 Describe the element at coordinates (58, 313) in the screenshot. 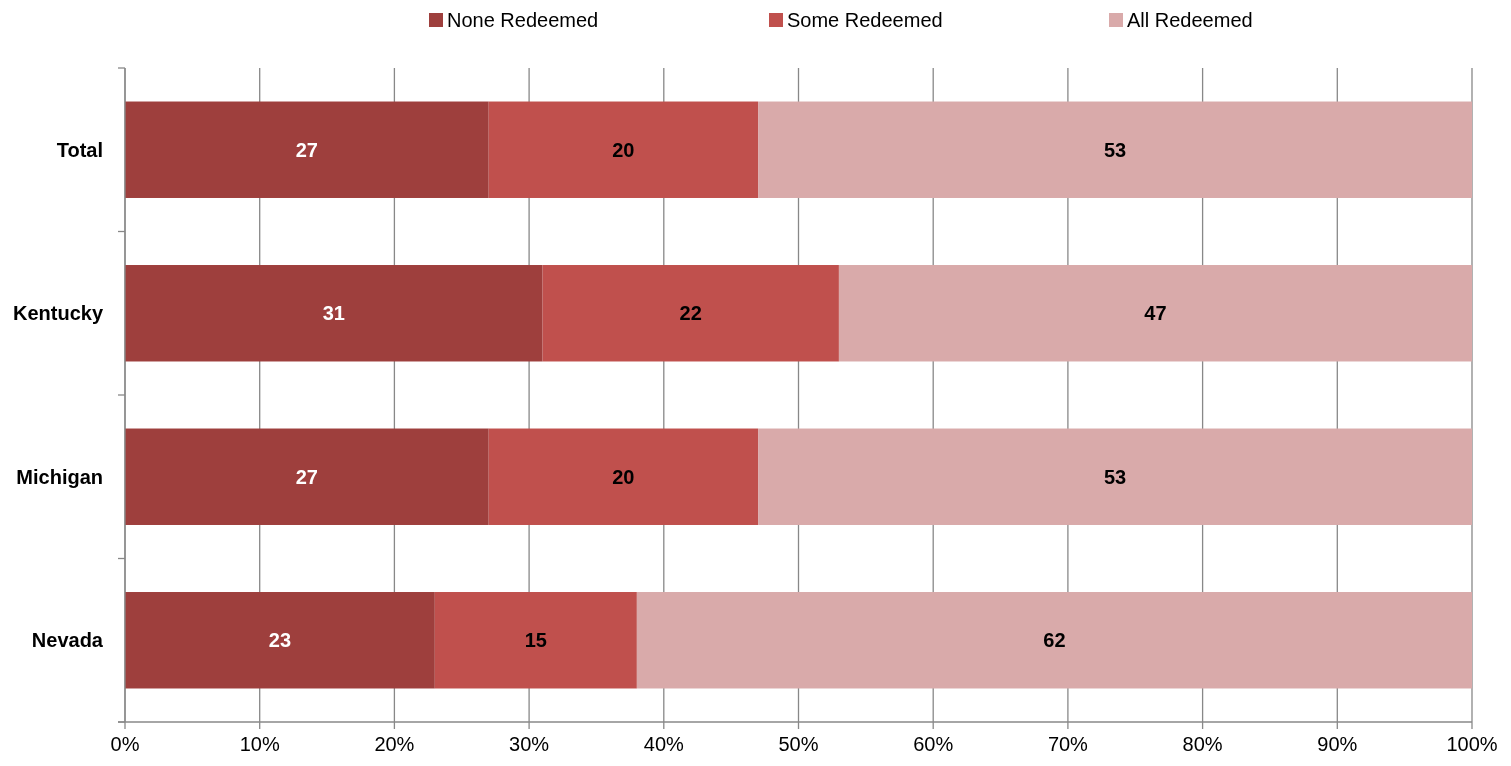

I see `y-tick-label: Kentucky` at that location.